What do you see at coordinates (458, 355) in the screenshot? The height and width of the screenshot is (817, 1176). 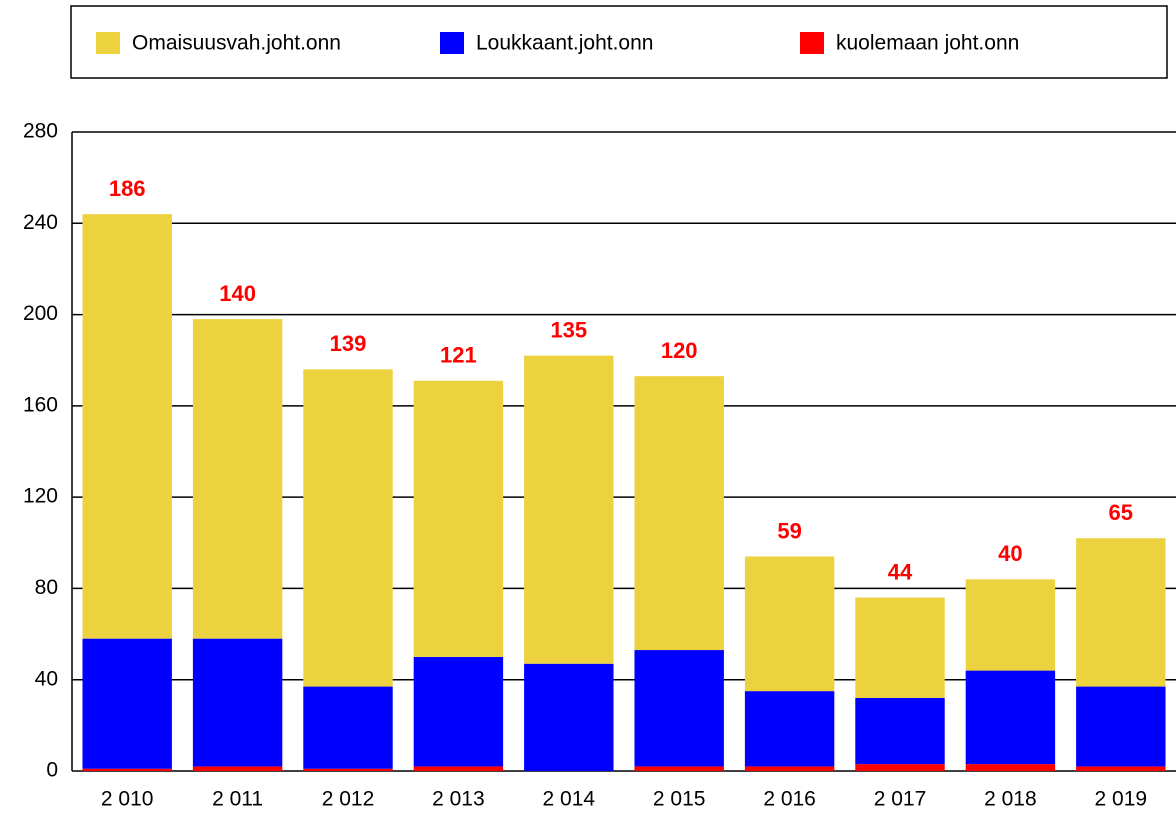 I see `data-label: 121` at bounding box center [458, 355].